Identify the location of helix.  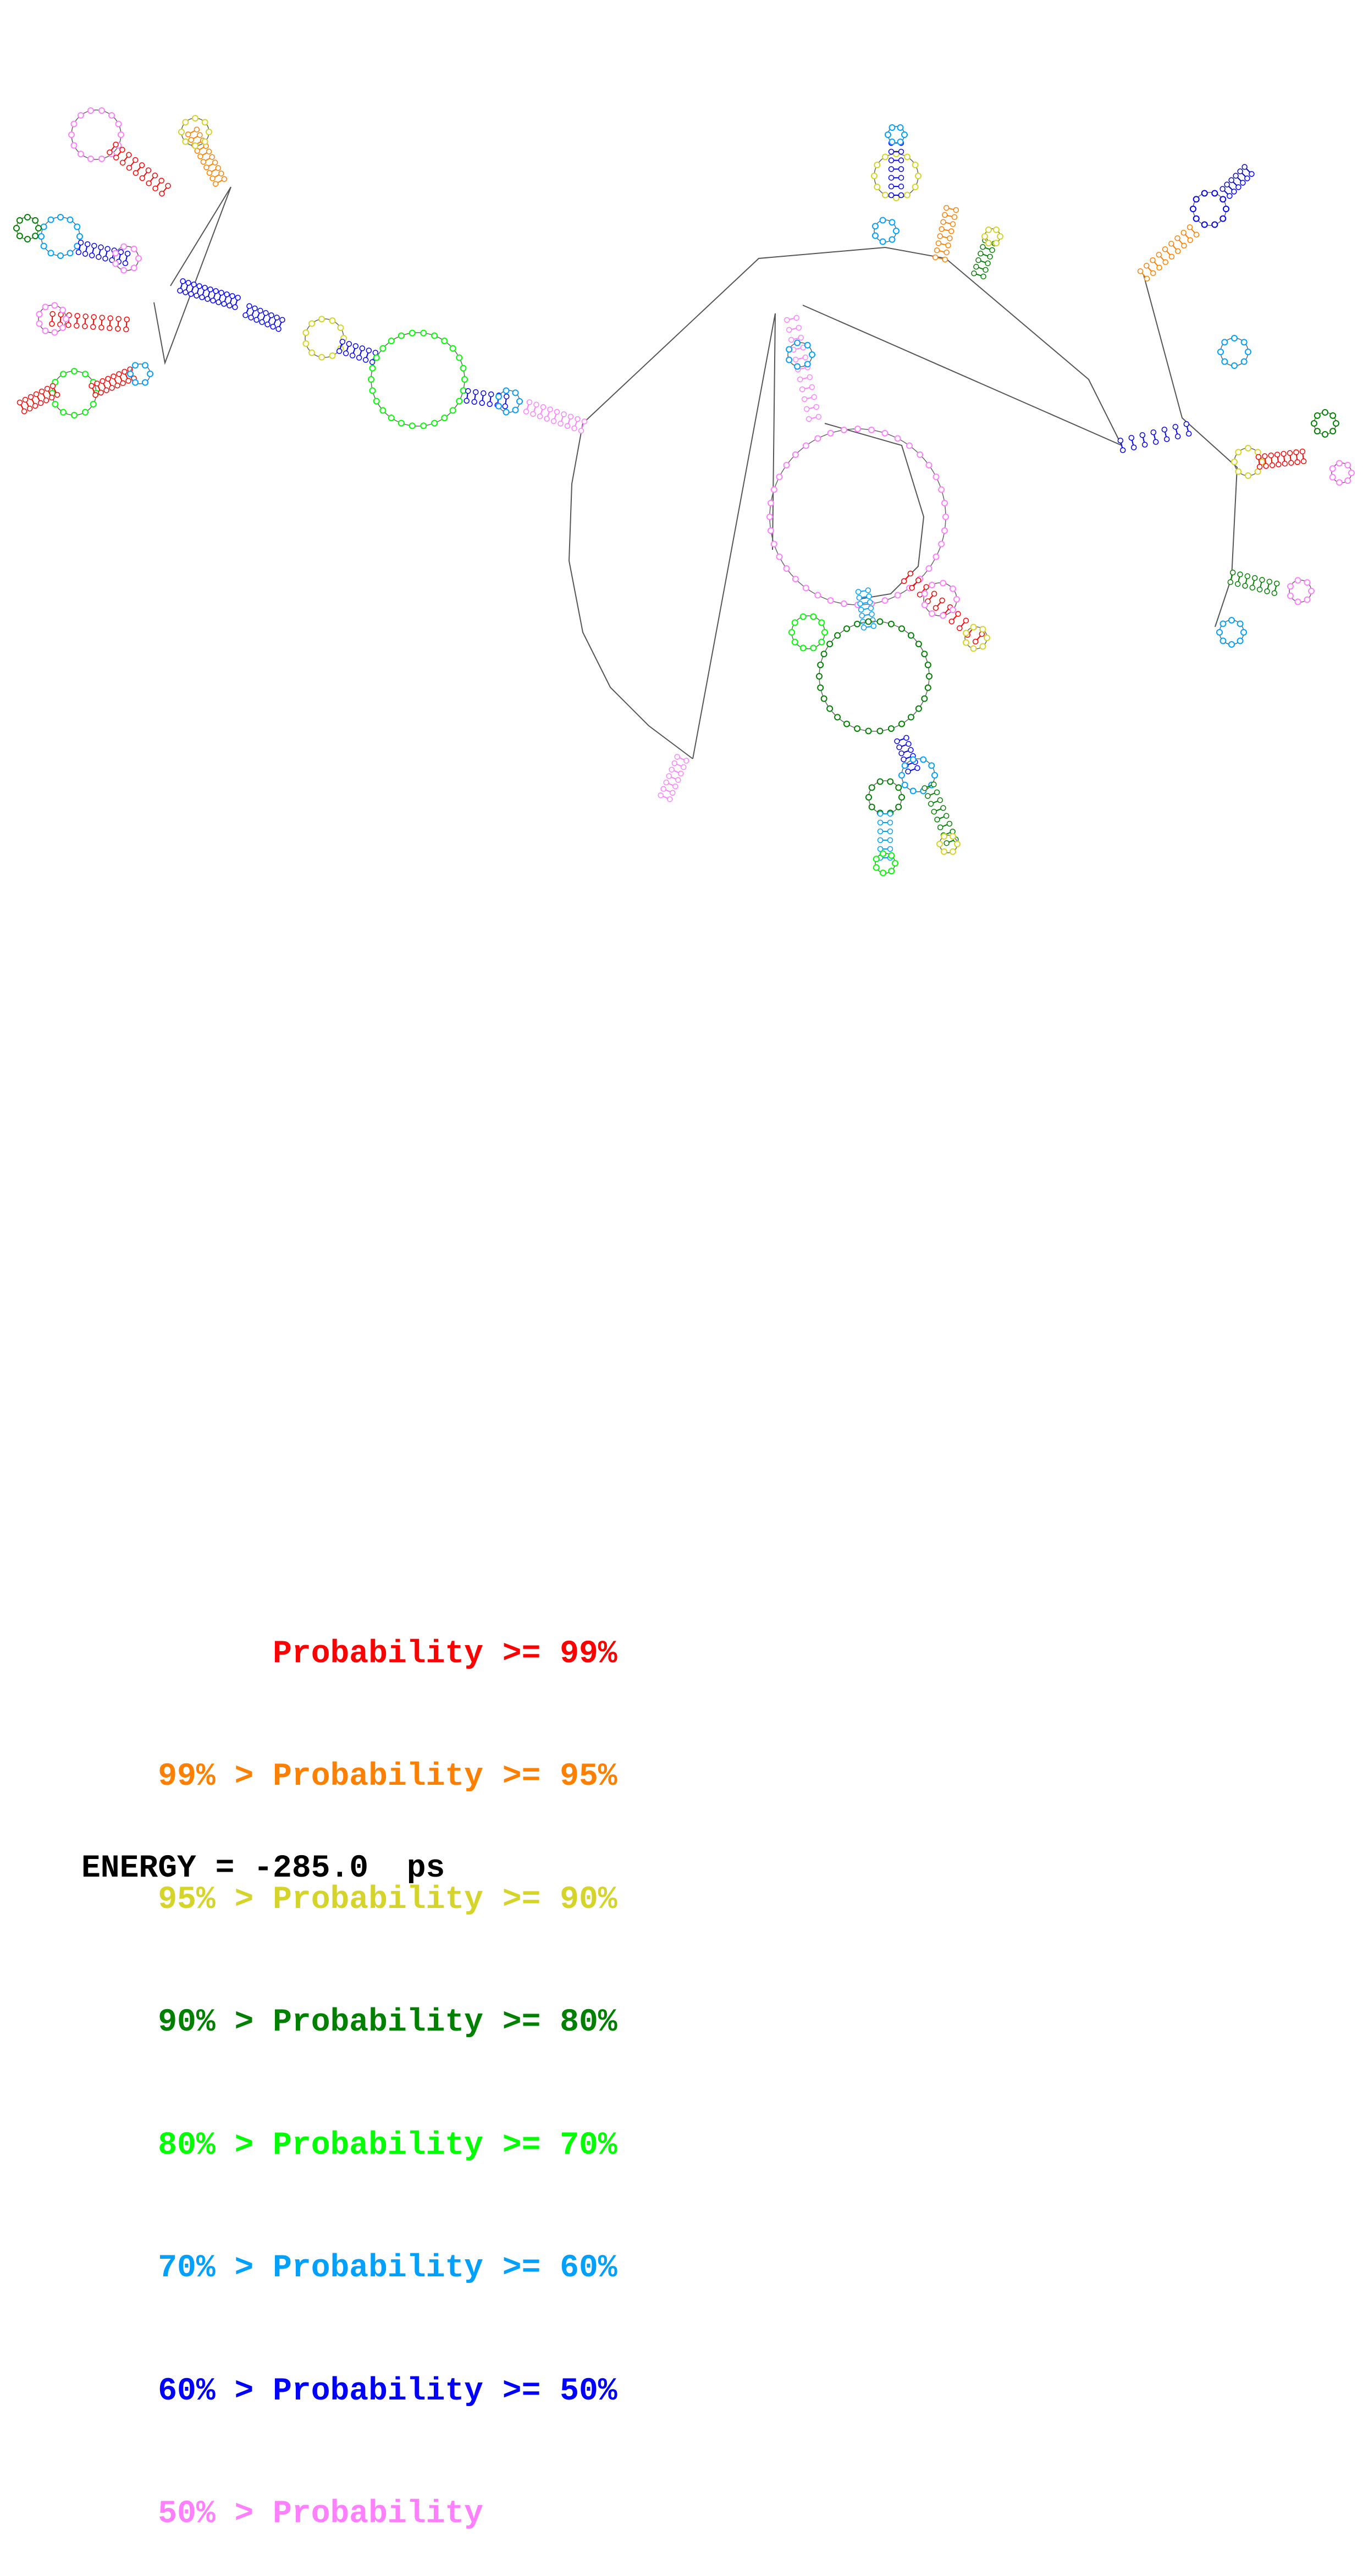
(907, 755).